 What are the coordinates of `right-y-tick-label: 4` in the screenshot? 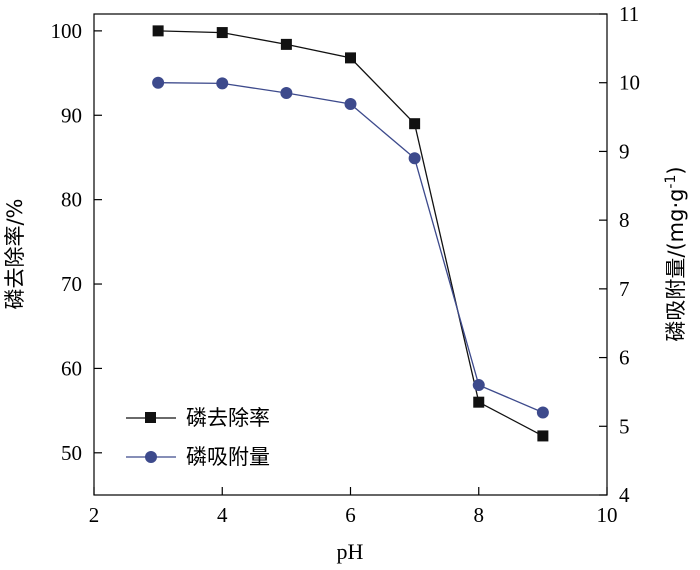 It's located at (624, 495).